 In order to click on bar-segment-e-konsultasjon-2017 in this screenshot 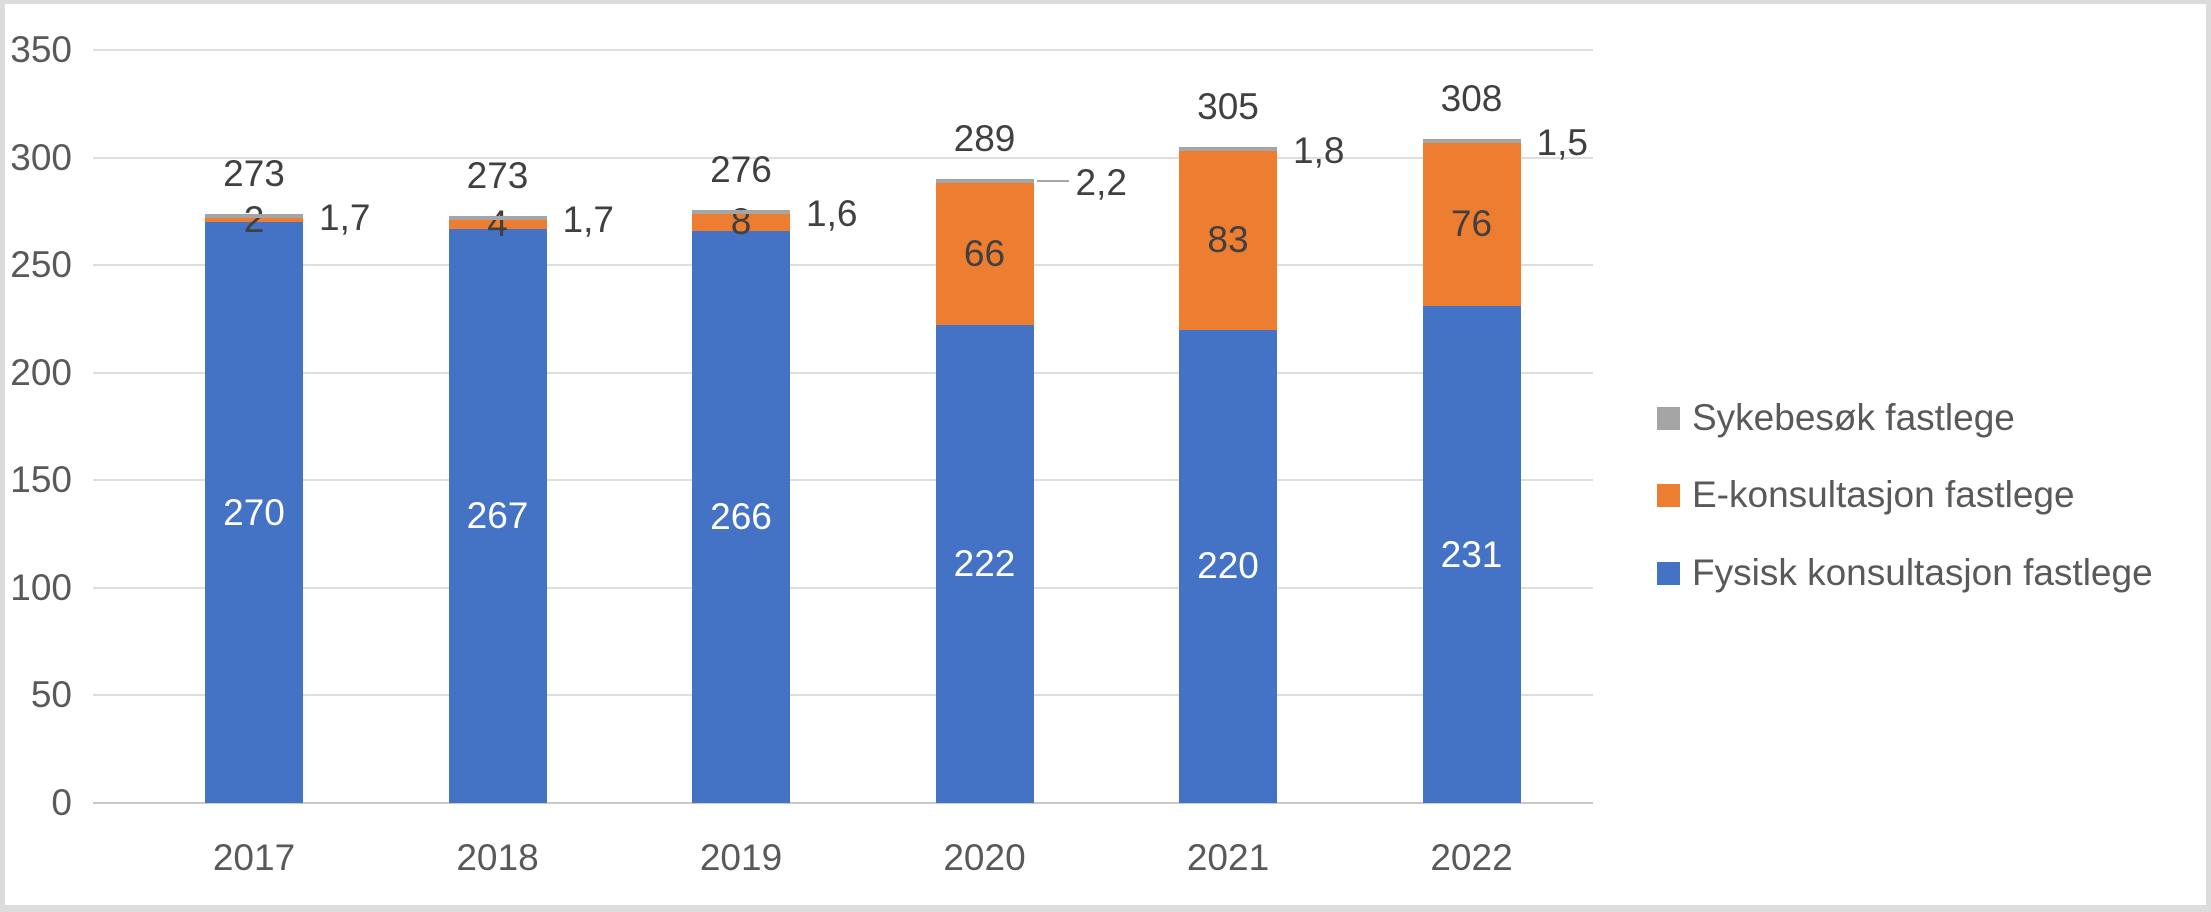, I will do `click(254, 220)`.